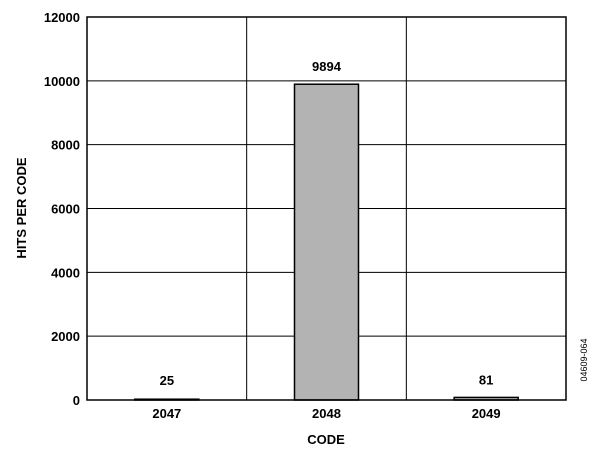  What do you see at coordinates (486, 413) in the screenshot?
I see `x-tick-label-2049: 2049` at bounding box center [486, 413].